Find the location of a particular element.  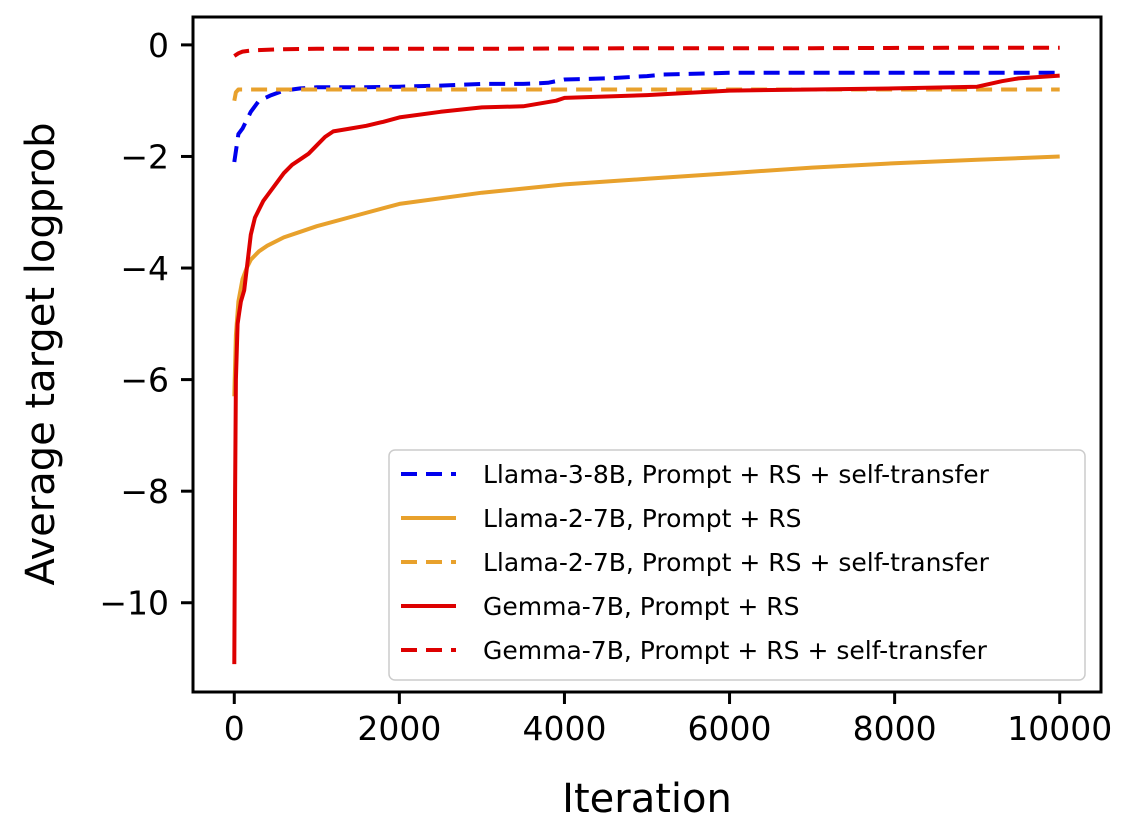

x-tick-label: 10000 is located at coordinates (1059, 728).